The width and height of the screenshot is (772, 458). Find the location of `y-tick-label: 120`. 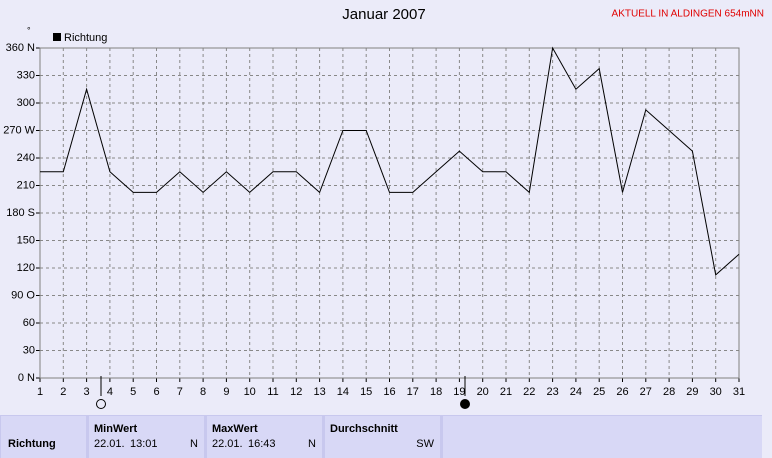

y-tick-label: 120 is located at coordinates (26, 268).